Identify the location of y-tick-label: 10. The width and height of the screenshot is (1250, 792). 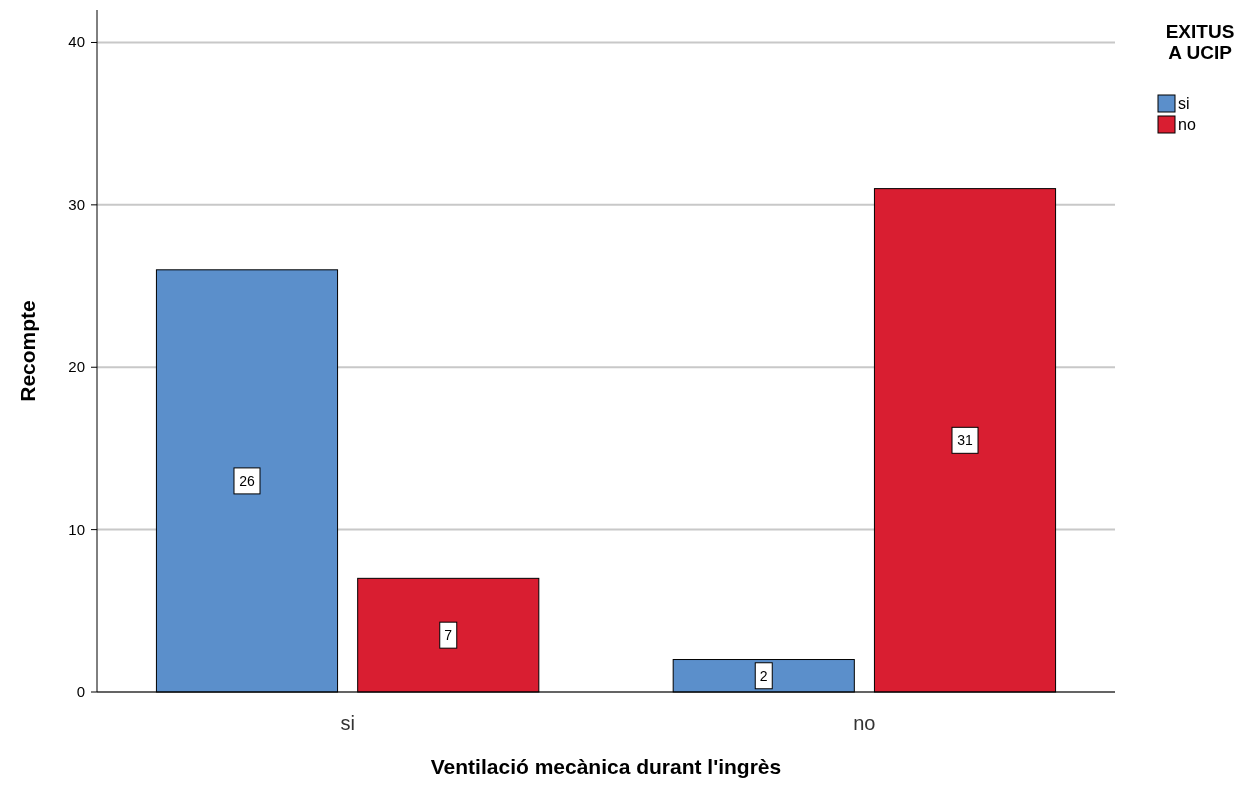
(76, 529).